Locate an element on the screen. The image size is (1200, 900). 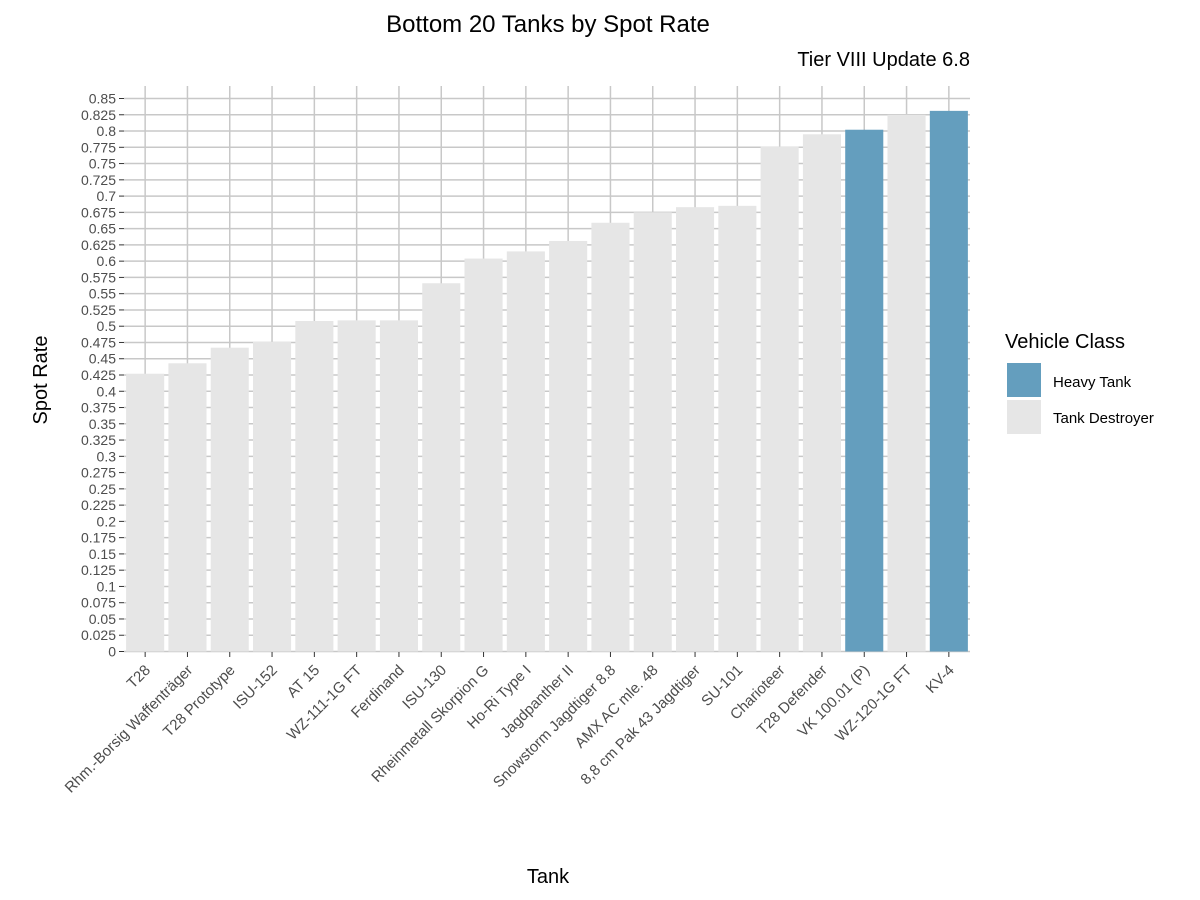
x-tick-label: ISU-152 is located at coordinates (255, 687).